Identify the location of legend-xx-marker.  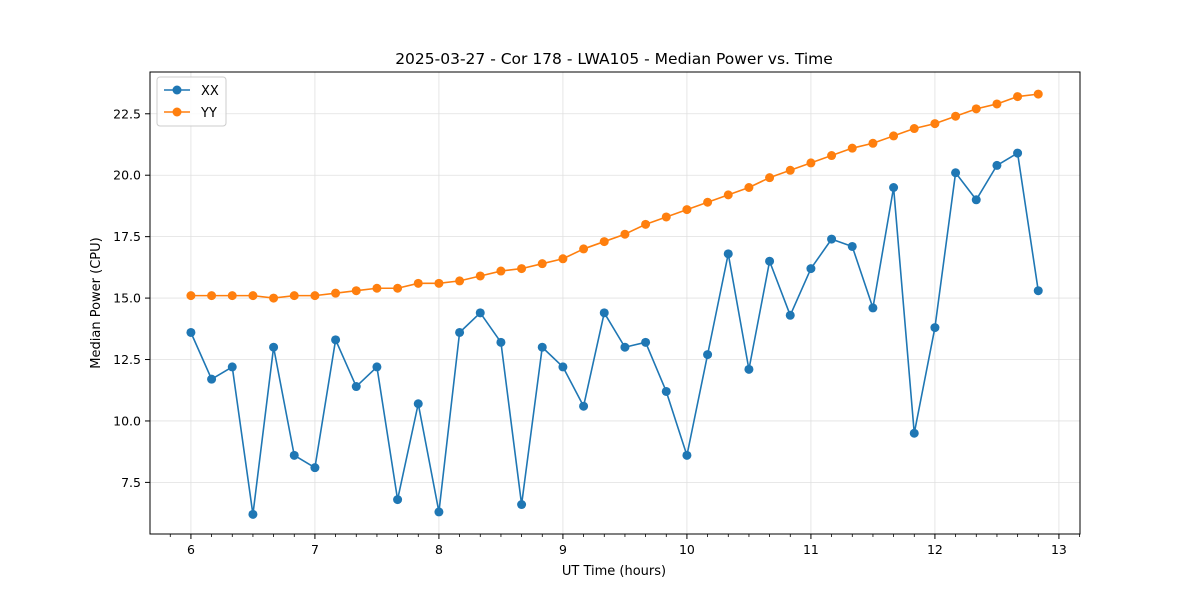
(177, 90).